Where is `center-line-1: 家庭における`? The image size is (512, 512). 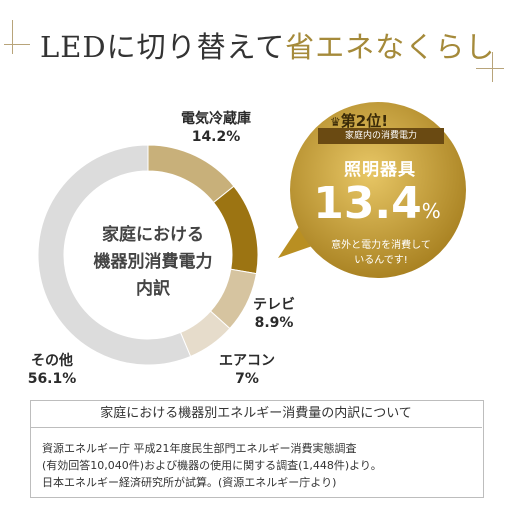
center-line-1: 家庭における is located at coordinates (153, 235).